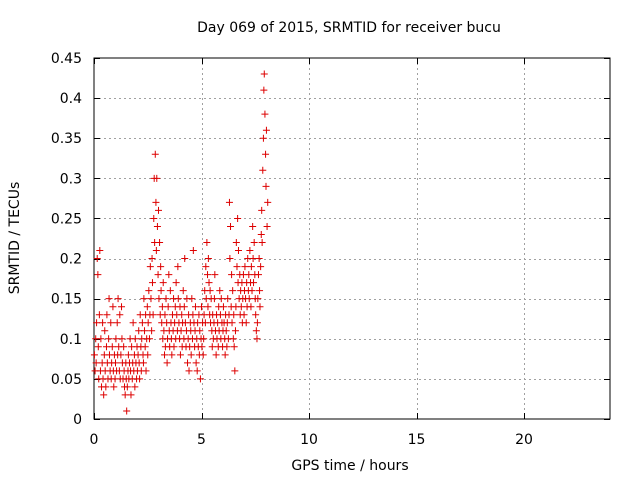 This screenshot has height=485, width=640. I want to click on y-tick-label: 0.15, so click(66, 300).